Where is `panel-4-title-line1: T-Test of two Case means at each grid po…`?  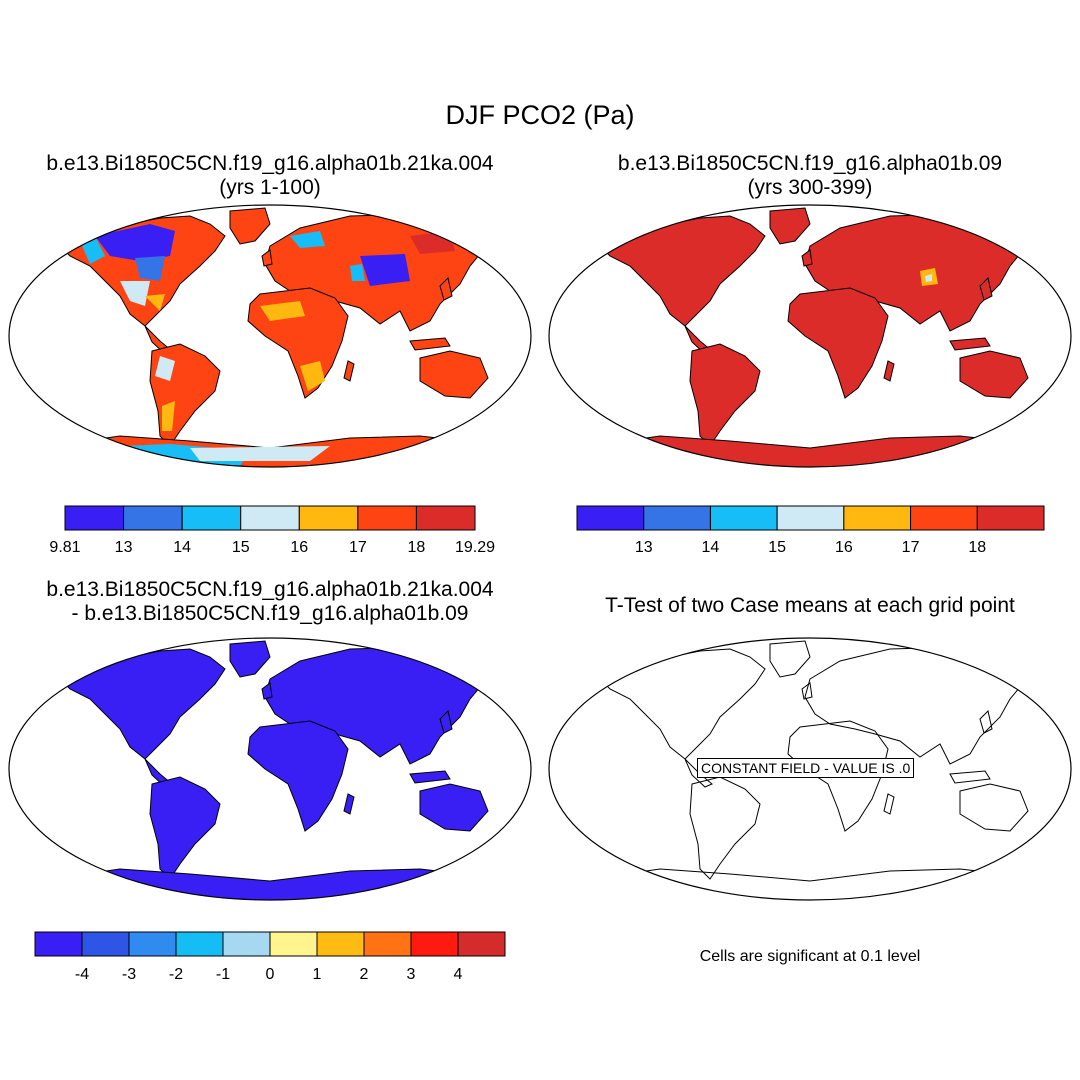
panel-4-title-line1: T-Test of two Case means at each grid po… is located at coordinates (810, 605).